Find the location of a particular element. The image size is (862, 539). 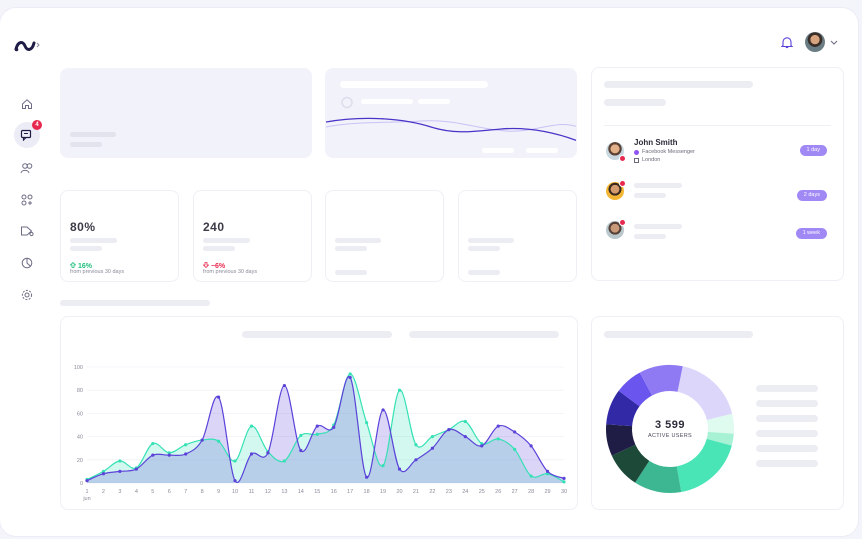

y-tick-label: 100 is located at coordinates (78, 368).